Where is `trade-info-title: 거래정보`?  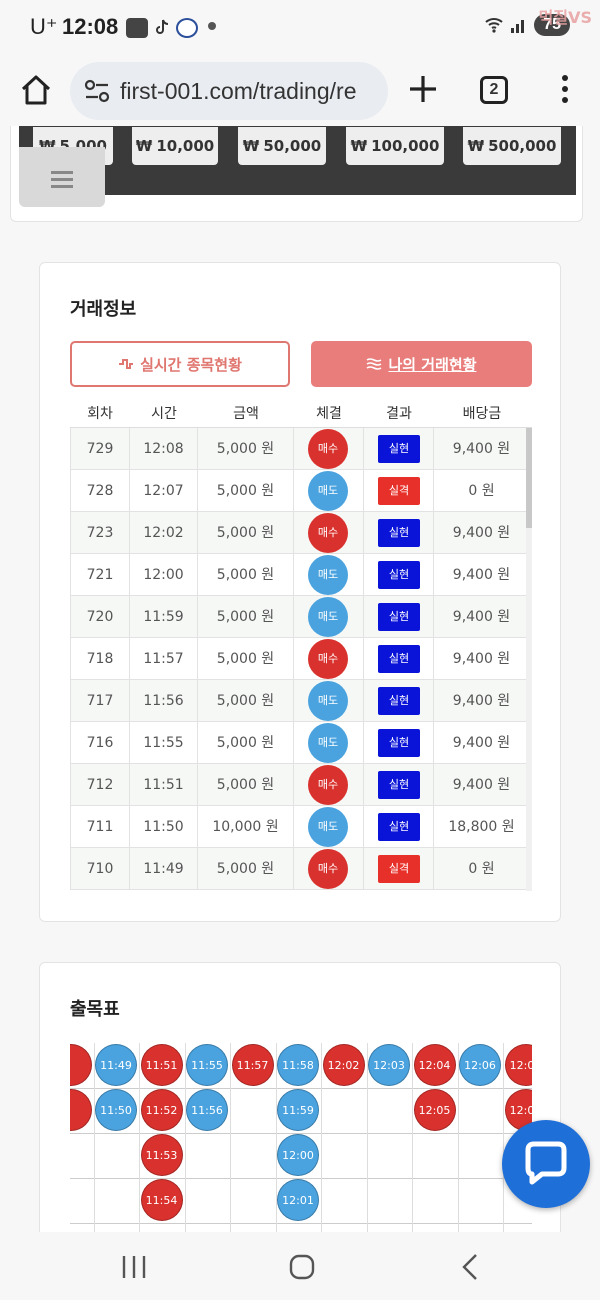
trade-info-title: 거래정보 is located at coordinates (103, 309).